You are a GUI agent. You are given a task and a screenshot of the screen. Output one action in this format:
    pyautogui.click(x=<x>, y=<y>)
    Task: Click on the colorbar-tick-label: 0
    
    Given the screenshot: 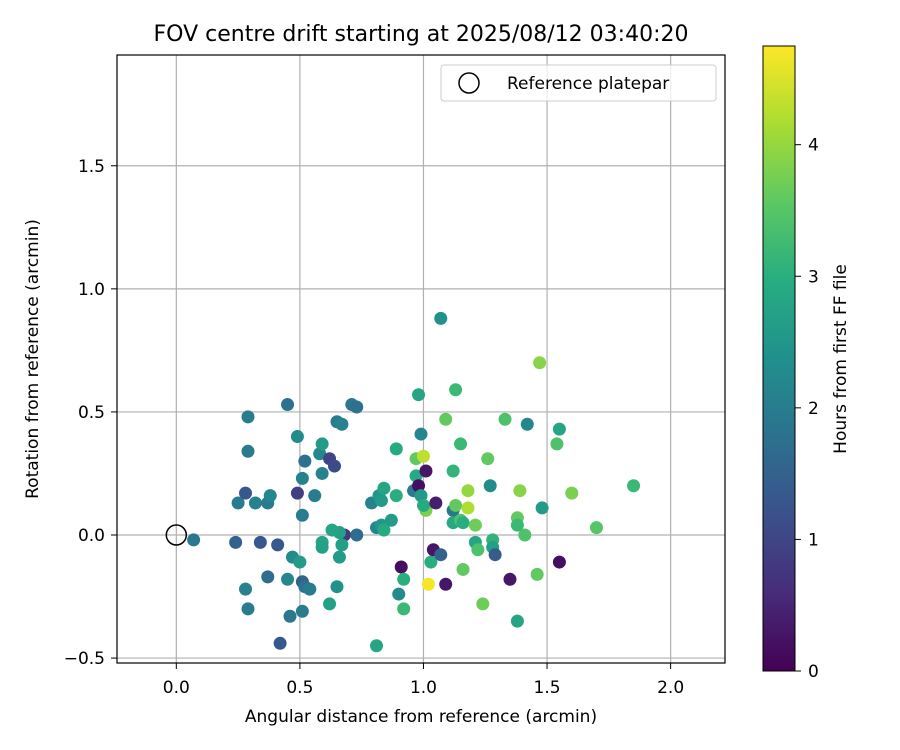 What is the action you would take?
    pyautogui.click(x=813, y=672)
    